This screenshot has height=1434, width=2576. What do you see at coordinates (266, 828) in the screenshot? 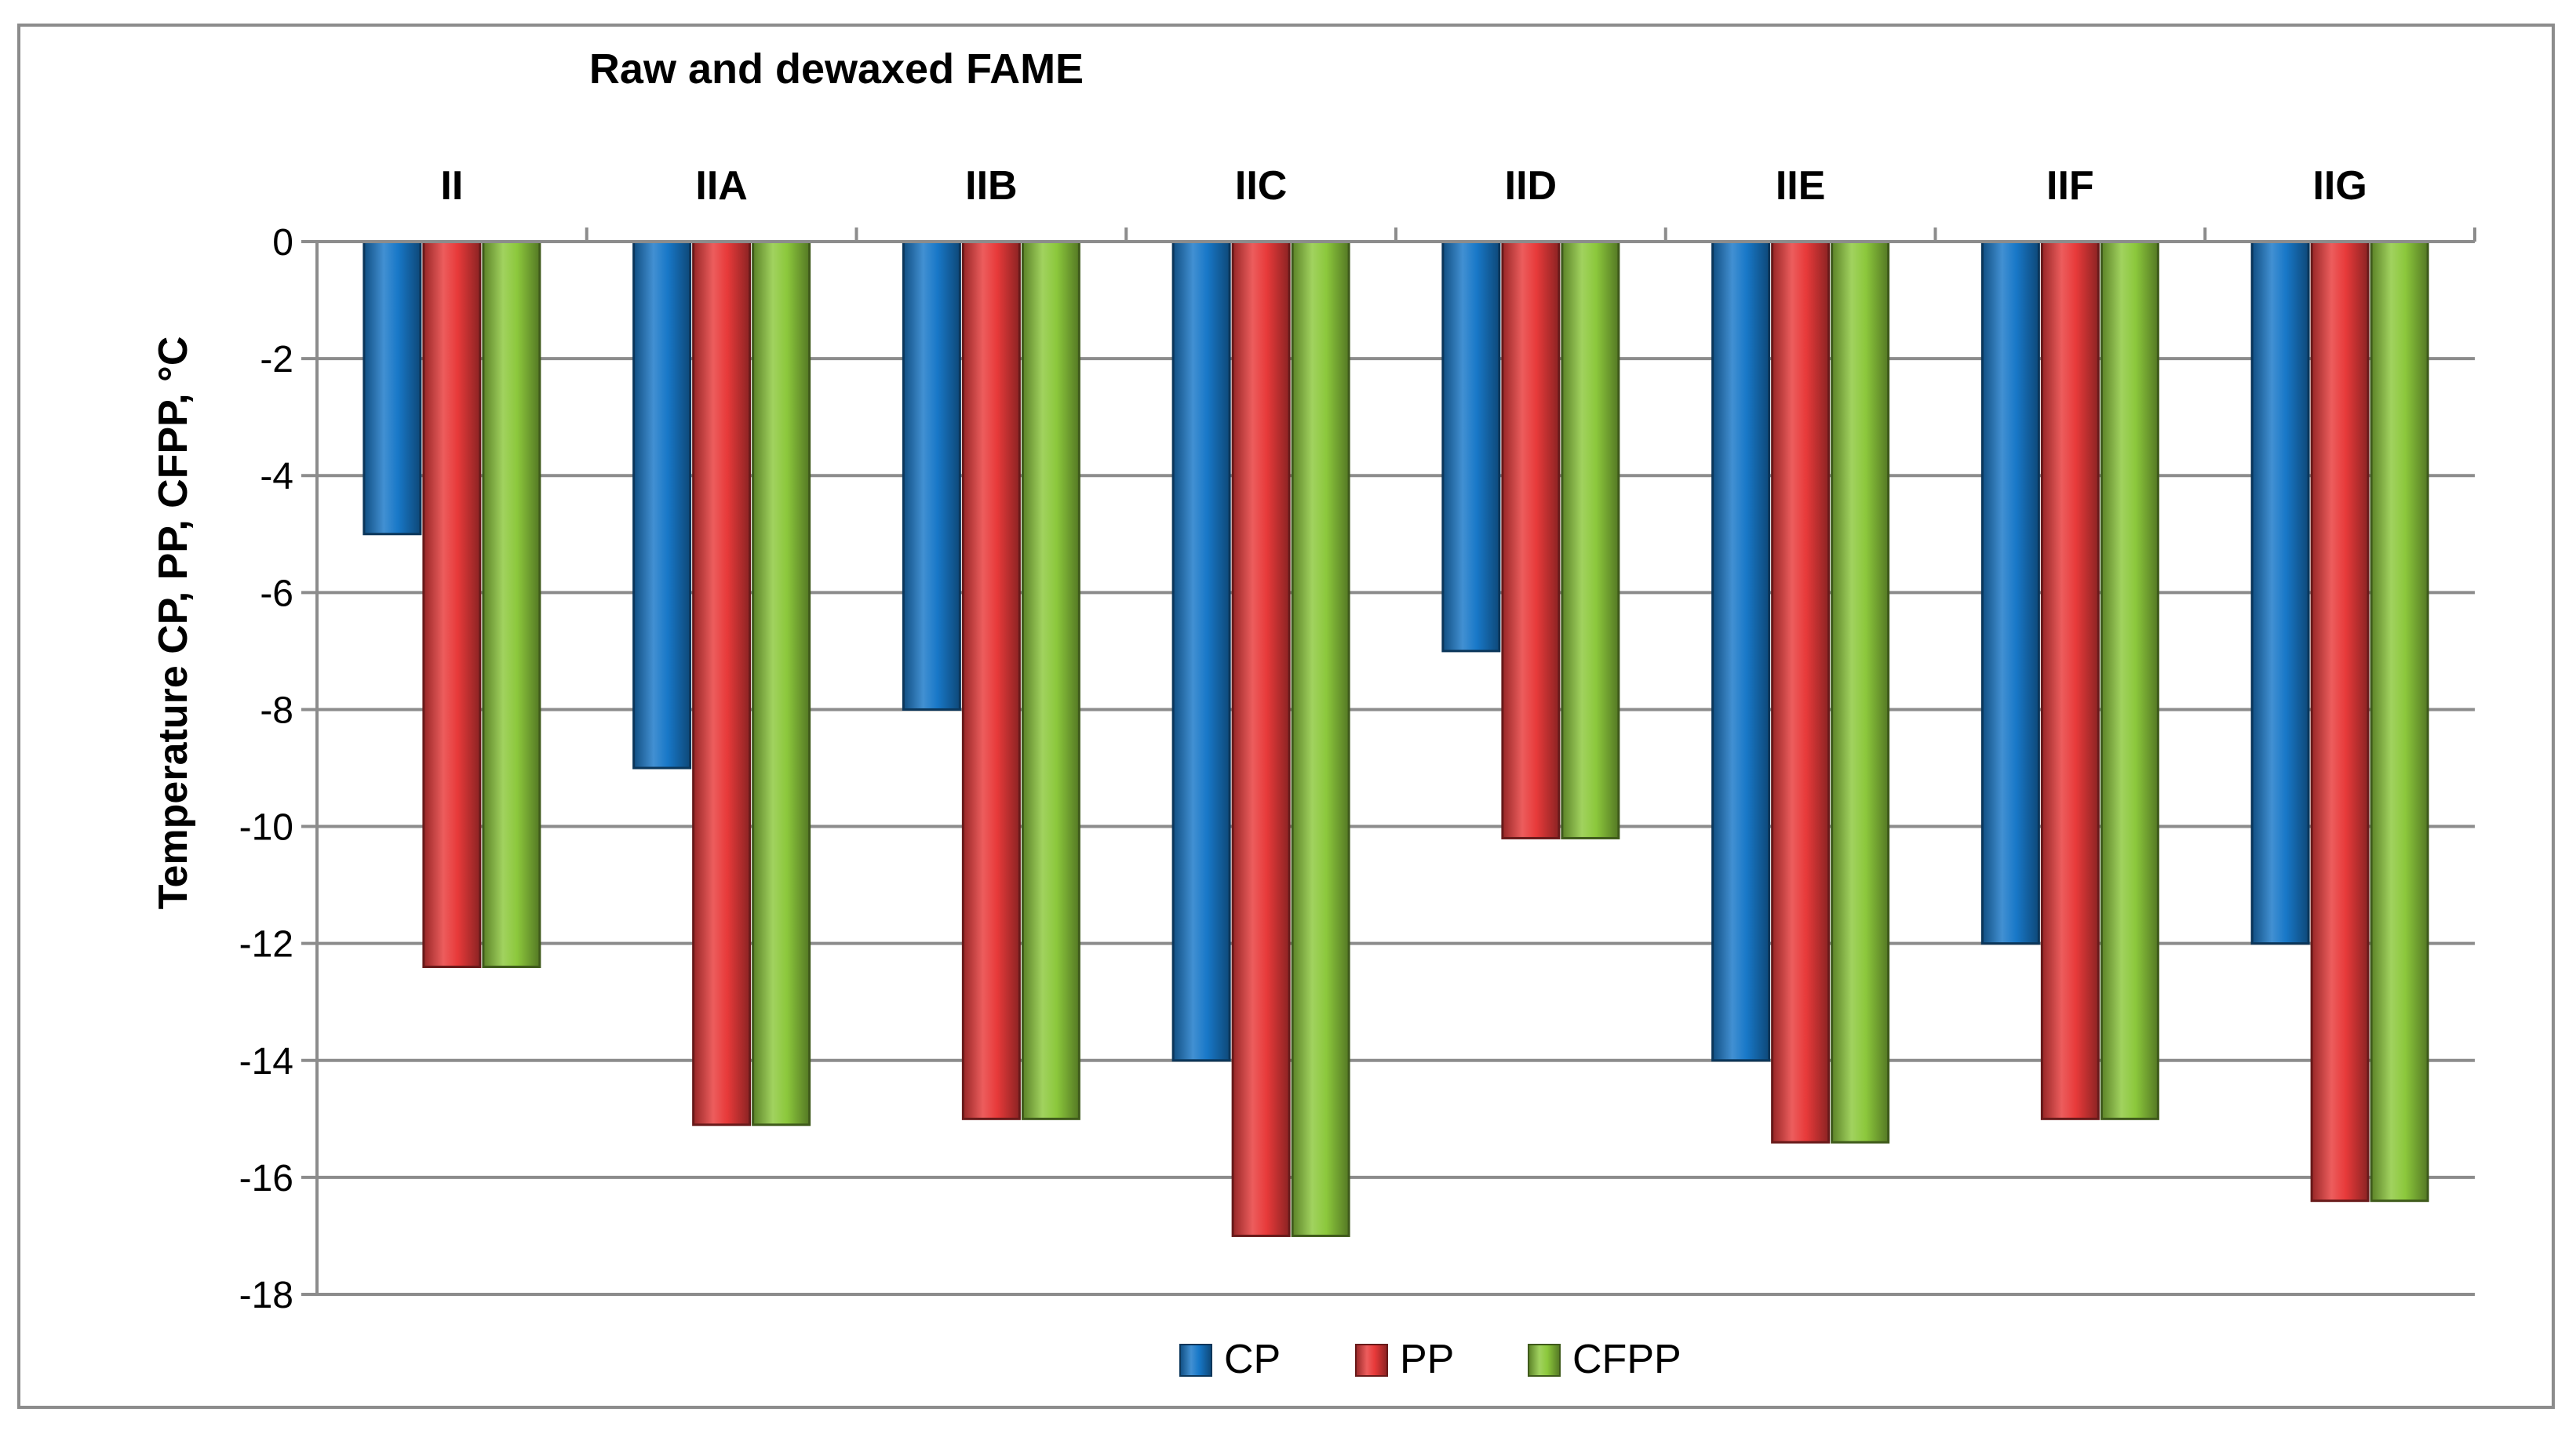
I see `y-tick-label: -10` at bounding box center [266, 828].